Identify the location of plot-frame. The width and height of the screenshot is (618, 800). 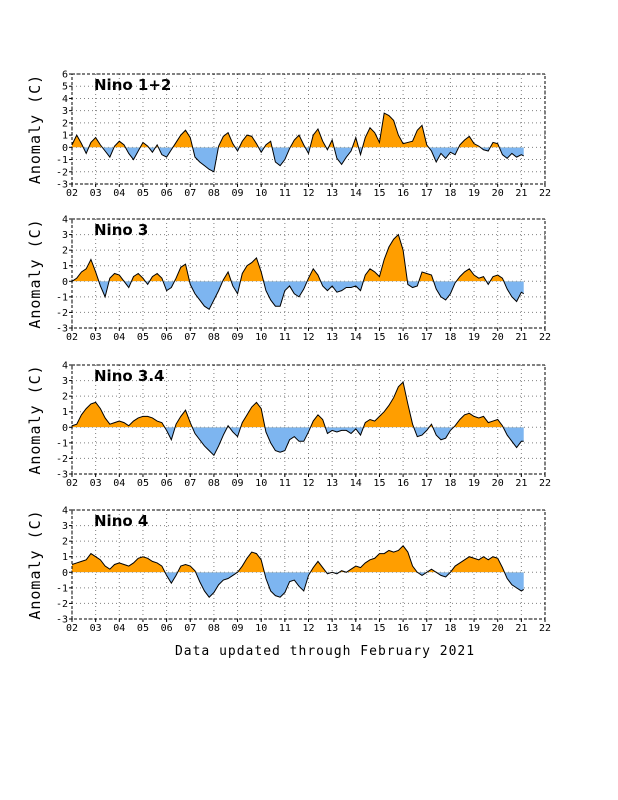
(308, 273).